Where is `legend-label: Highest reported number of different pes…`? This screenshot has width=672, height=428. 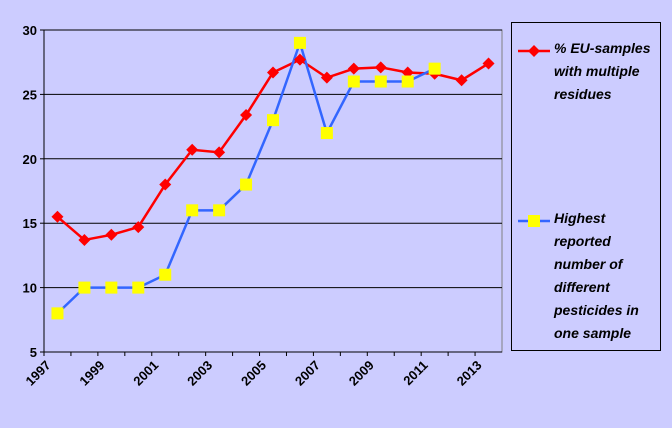 legend-label: Highest reported number of different pes… is located at coordinates (596, 275).